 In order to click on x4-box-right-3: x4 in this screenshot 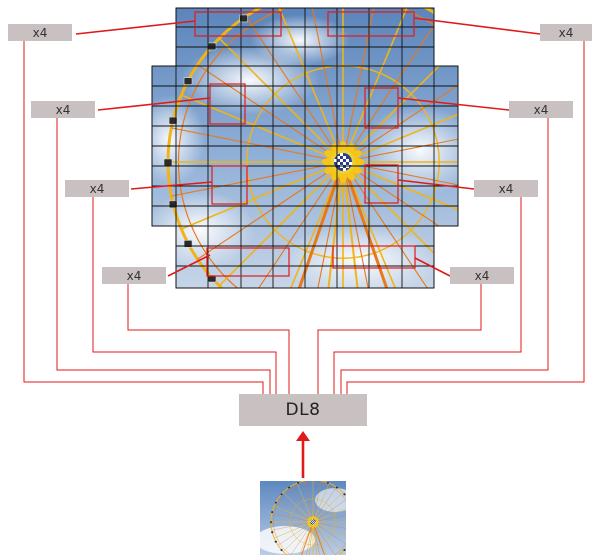, I will do `click(506, 188)`.